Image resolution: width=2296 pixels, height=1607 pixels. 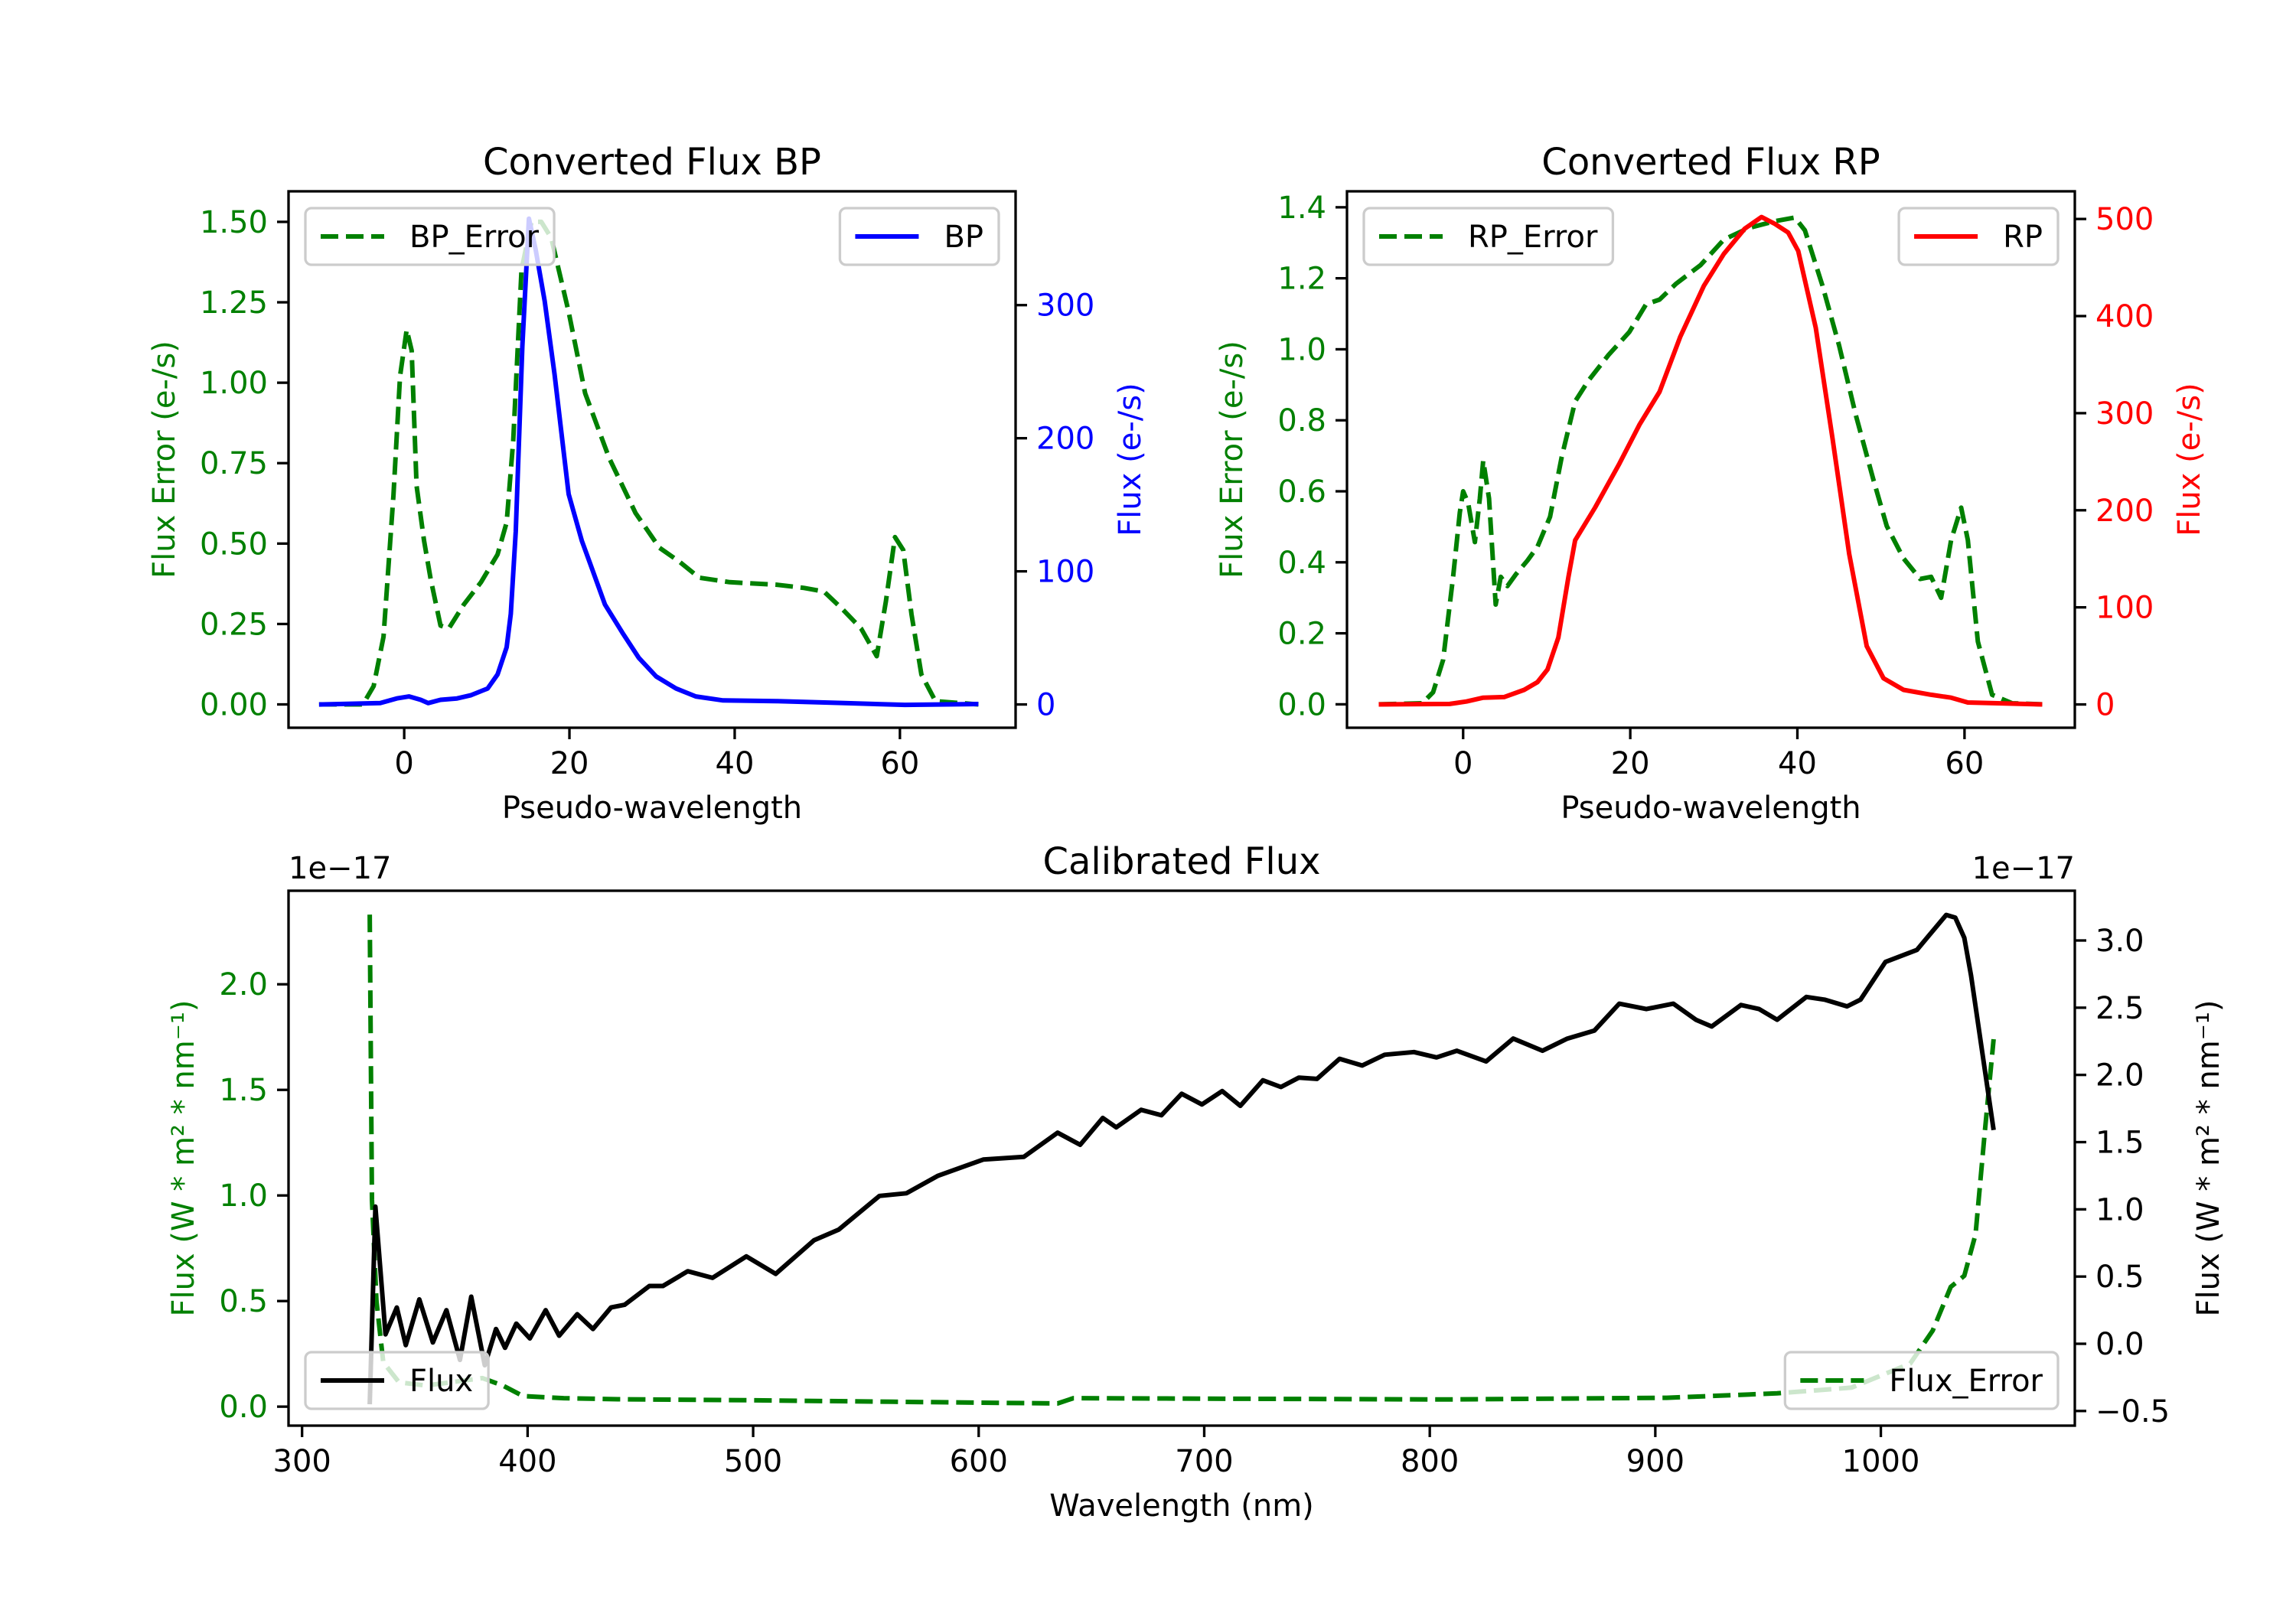 I want to click on legend-bp: BP, so click(x=919, y=237).